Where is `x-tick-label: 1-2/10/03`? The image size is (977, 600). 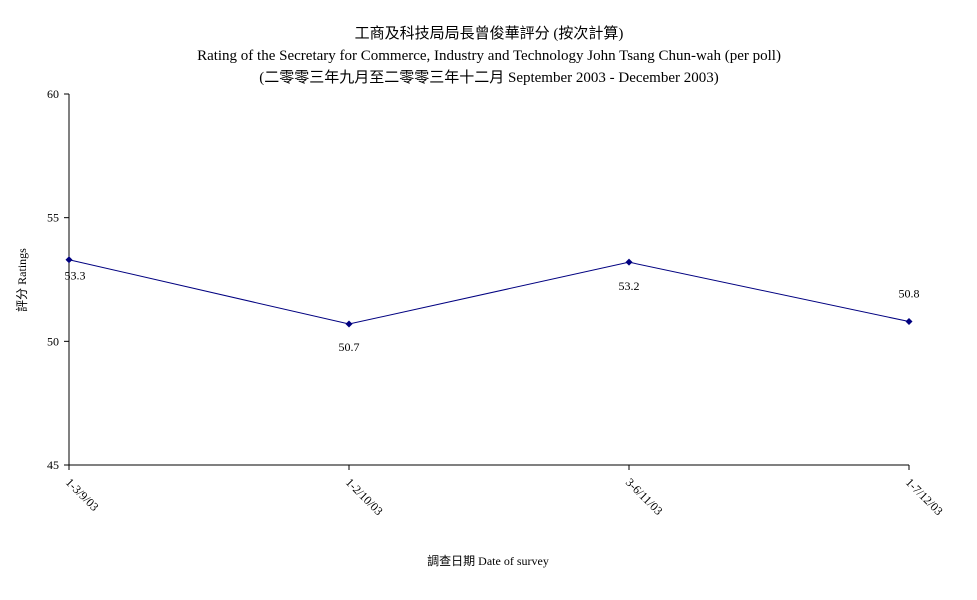 x-tick-label: 1-2/10/03 is located at coordinates (364, 496).